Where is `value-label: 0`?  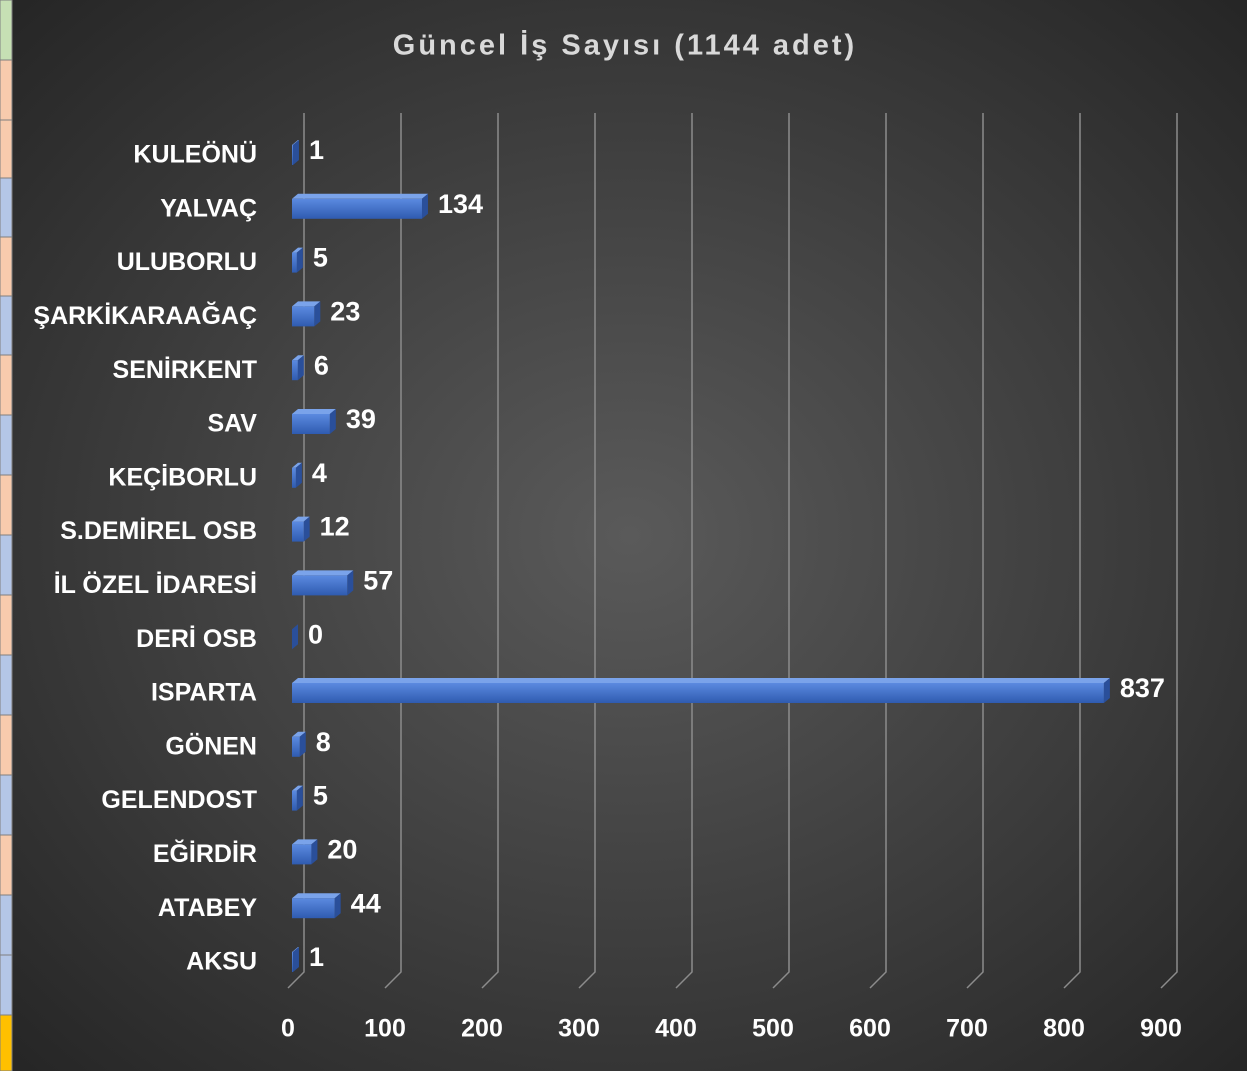 value-label: 0 is located at coordinates (315, 634).